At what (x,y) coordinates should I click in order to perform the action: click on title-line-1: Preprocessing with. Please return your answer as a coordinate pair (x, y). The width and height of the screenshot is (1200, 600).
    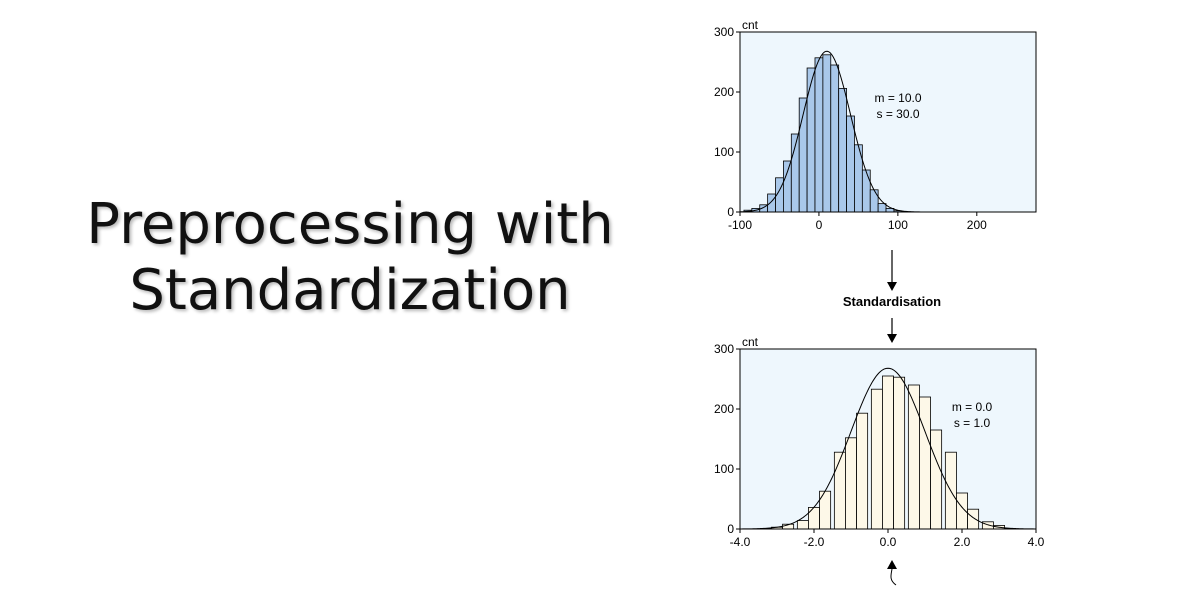
    Looking at the image, I should click on (350, 224).